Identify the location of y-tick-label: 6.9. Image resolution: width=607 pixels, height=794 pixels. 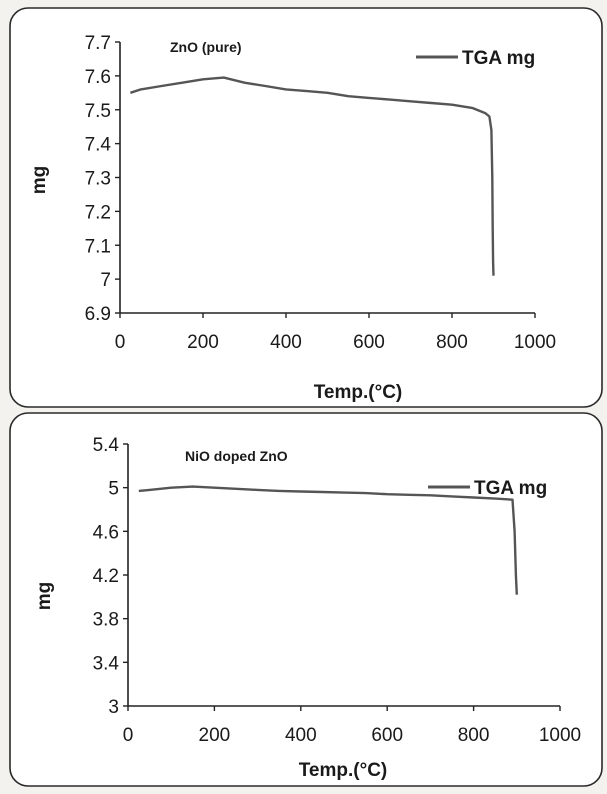
(98, 314).